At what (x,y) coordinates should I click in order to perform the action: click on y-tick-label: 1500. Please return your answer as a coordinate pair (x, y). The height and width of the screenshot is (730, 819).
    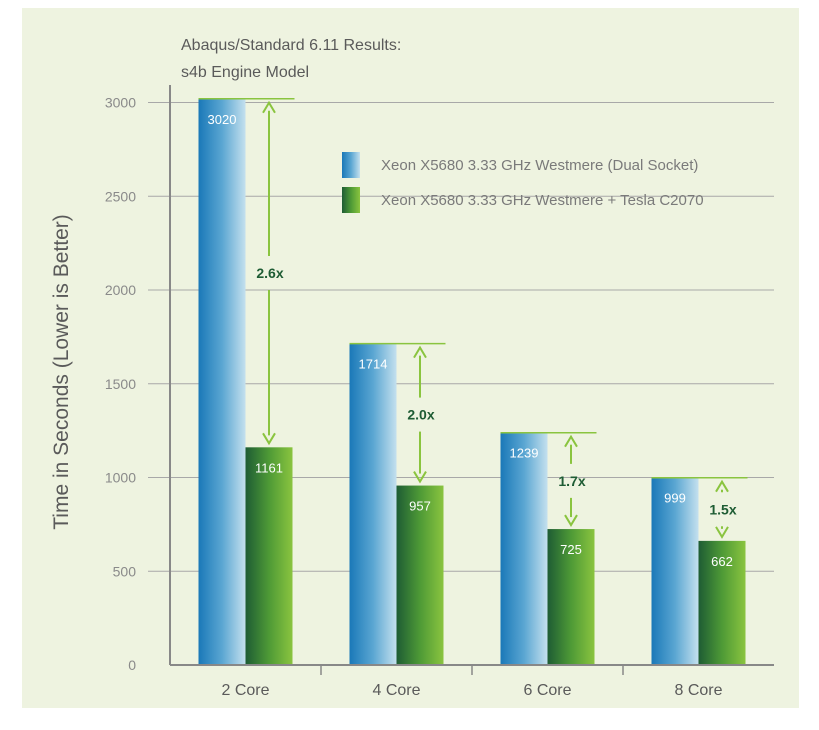
    Looking at the image, I should click on (120, 384).